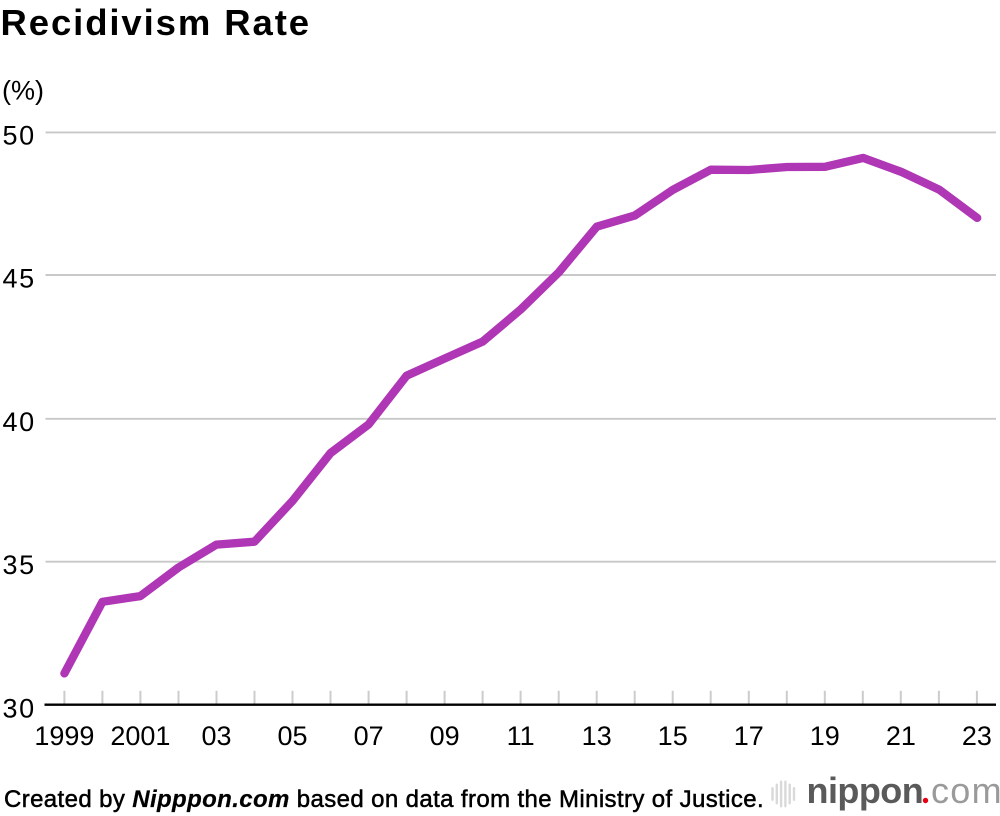 This screenshot has height=816, width=1000. Describe the element at coordinates (216, 736) in the screenshot. I see `svg-text: 03` at that location.